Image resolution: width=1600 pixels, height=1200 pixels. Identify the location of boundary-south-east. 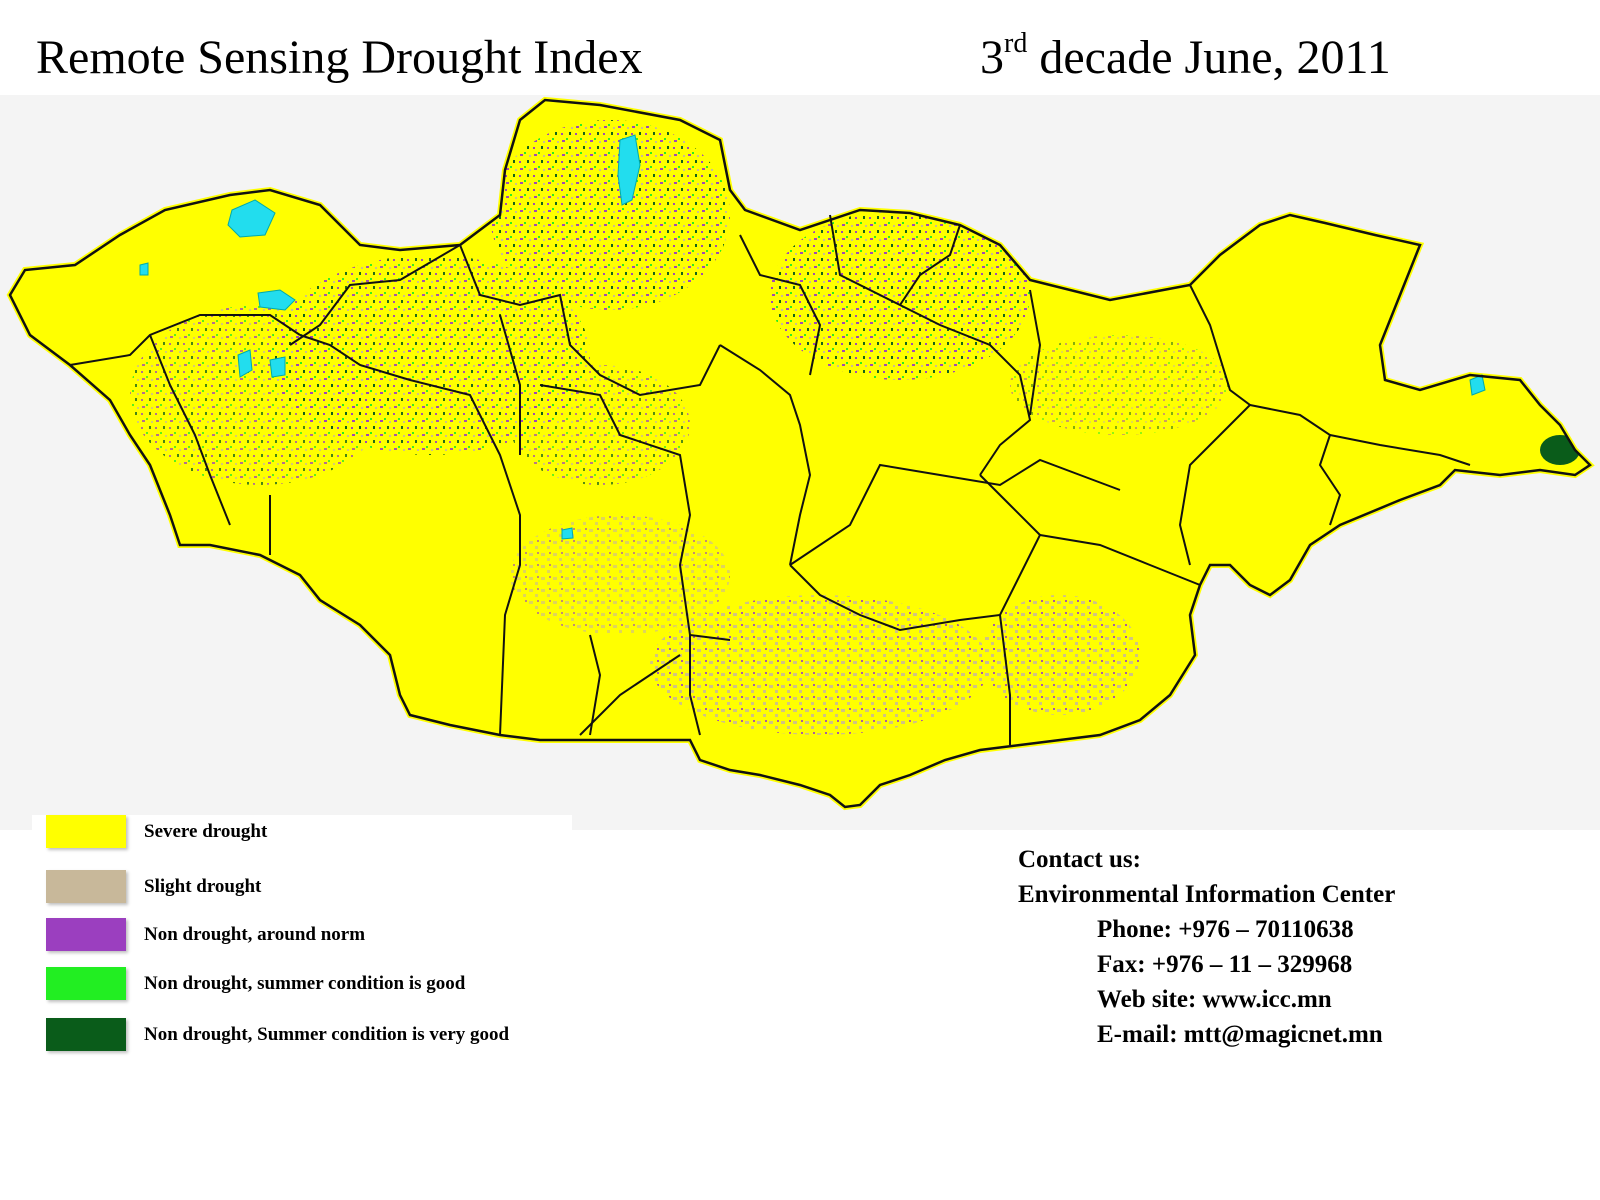
(1120, 560).